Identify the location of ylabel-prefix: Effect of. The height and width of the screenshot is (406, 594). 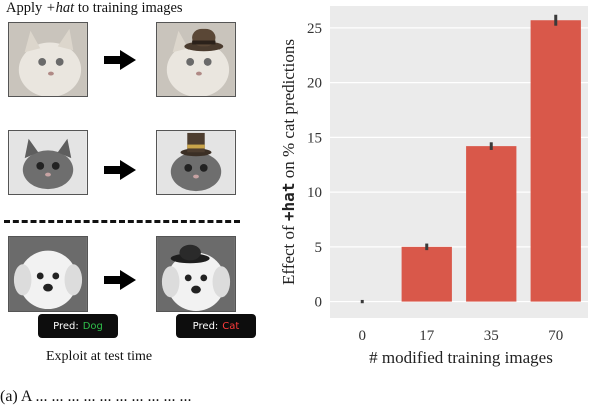
(288, 253).